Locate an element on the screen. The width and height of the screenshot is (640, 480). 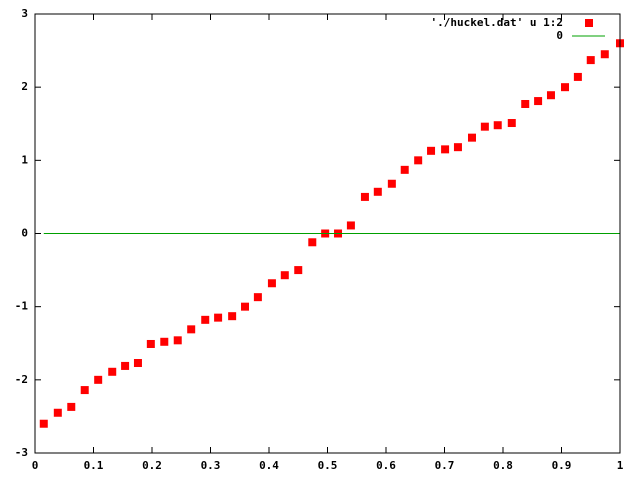
y-tick-label: -3 is located at coordinates (21, 452).